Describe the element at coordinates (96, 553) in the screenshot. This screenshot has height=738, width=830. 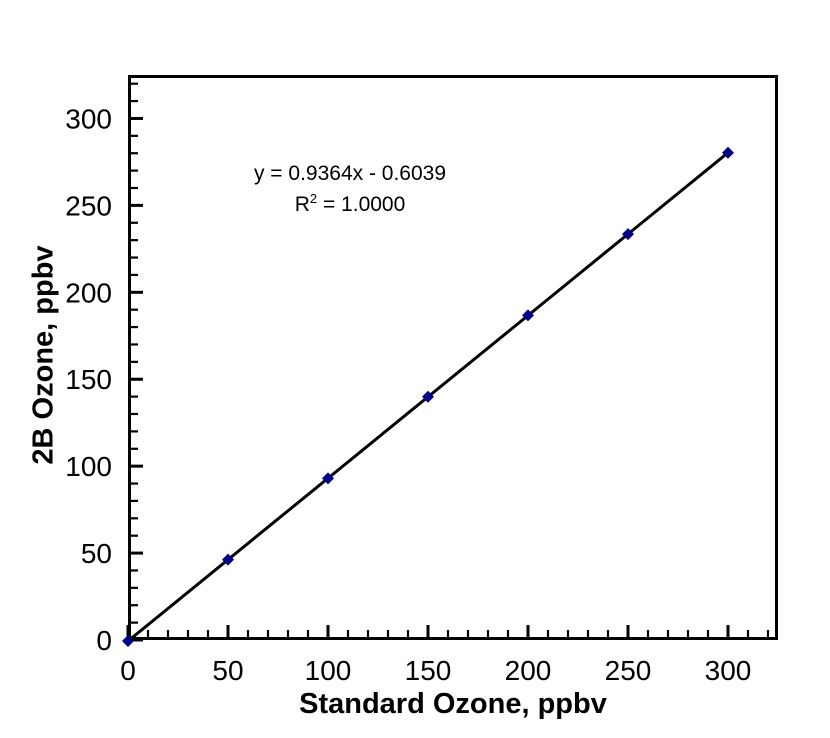
I see `y-tick-label: 50` at that location.